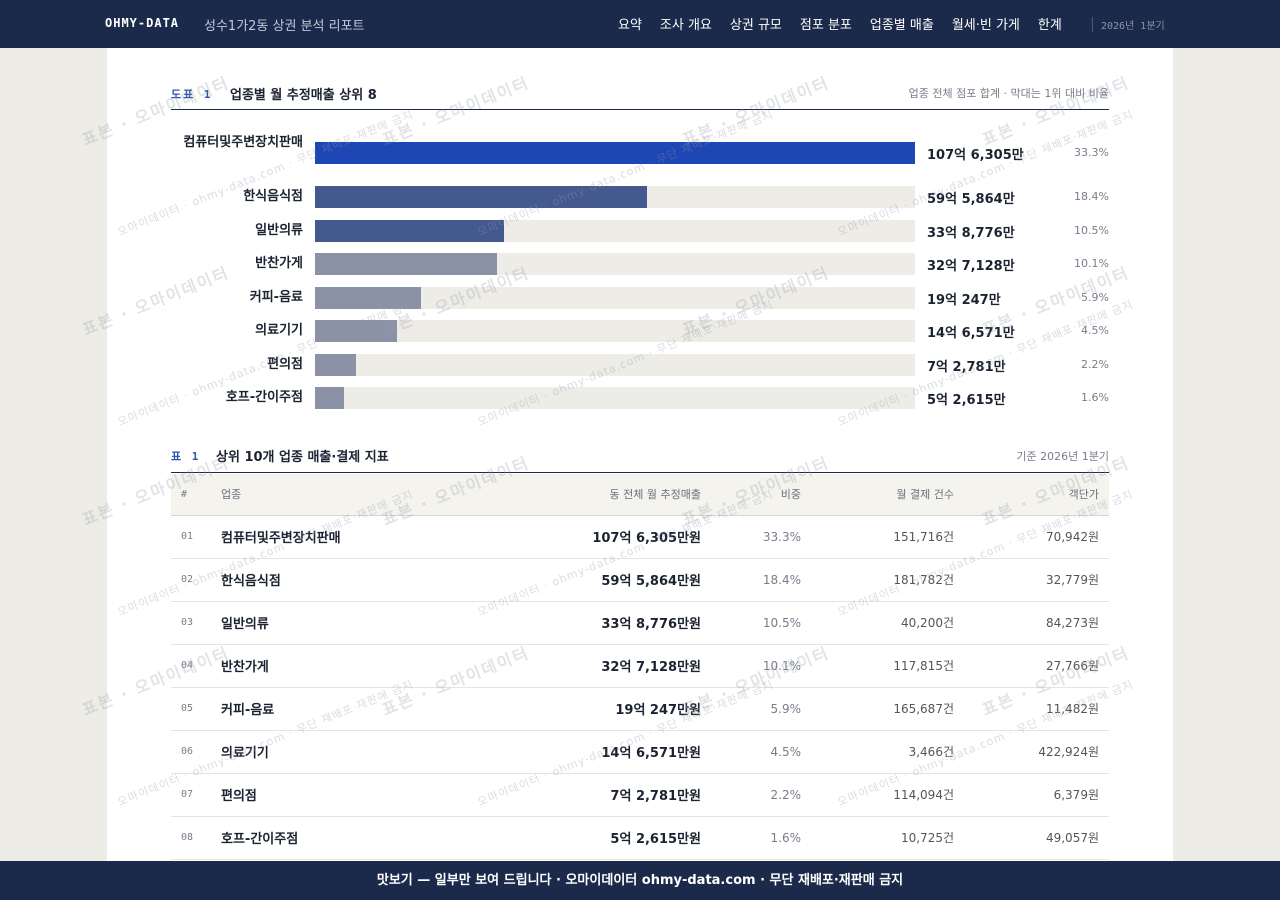 This screenshot has height=900, width=1280. I want to click on row-avg-price: 49,057원, so click(1031, 838).